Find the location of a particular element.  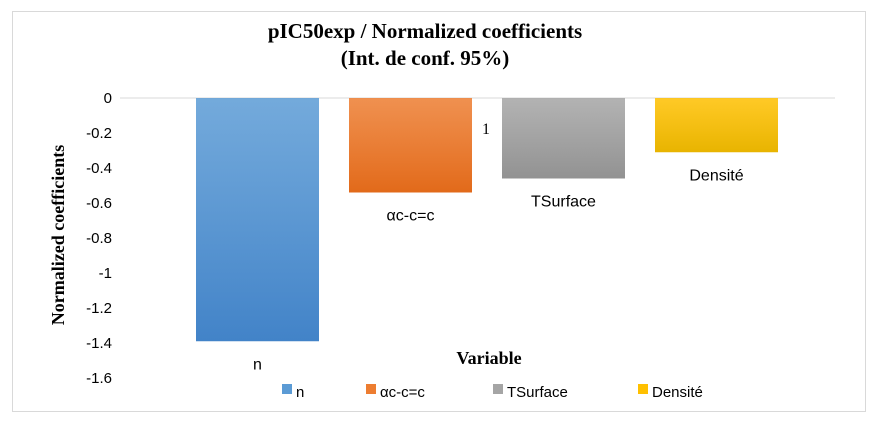

y-tick-label: -1.2 is located at coordinates (99, 308).